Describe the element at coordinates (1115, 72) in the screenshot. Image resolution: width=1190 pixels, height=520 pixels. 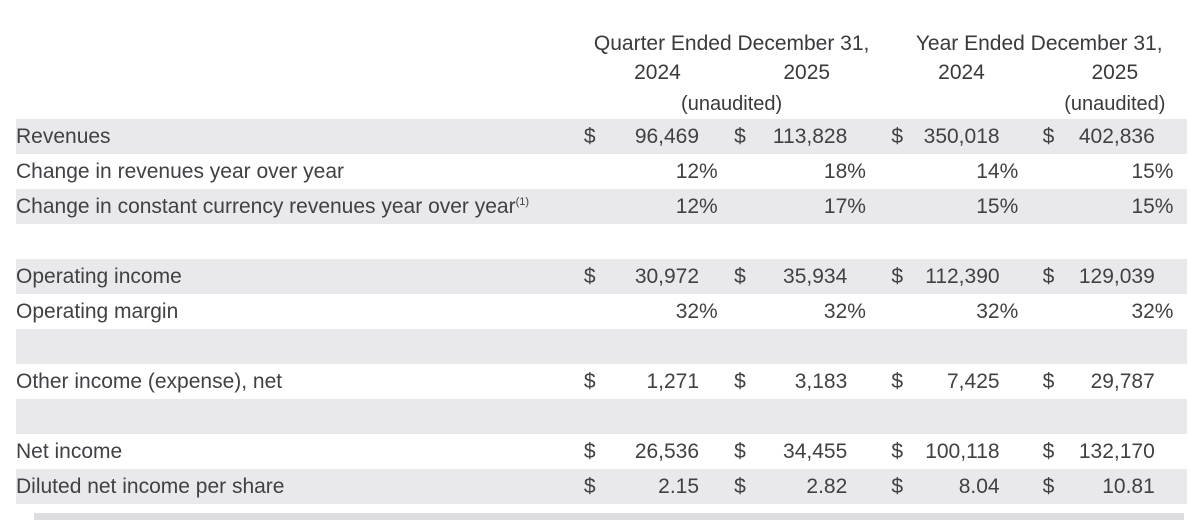
I see `year-2025-header: 2025` at that location.